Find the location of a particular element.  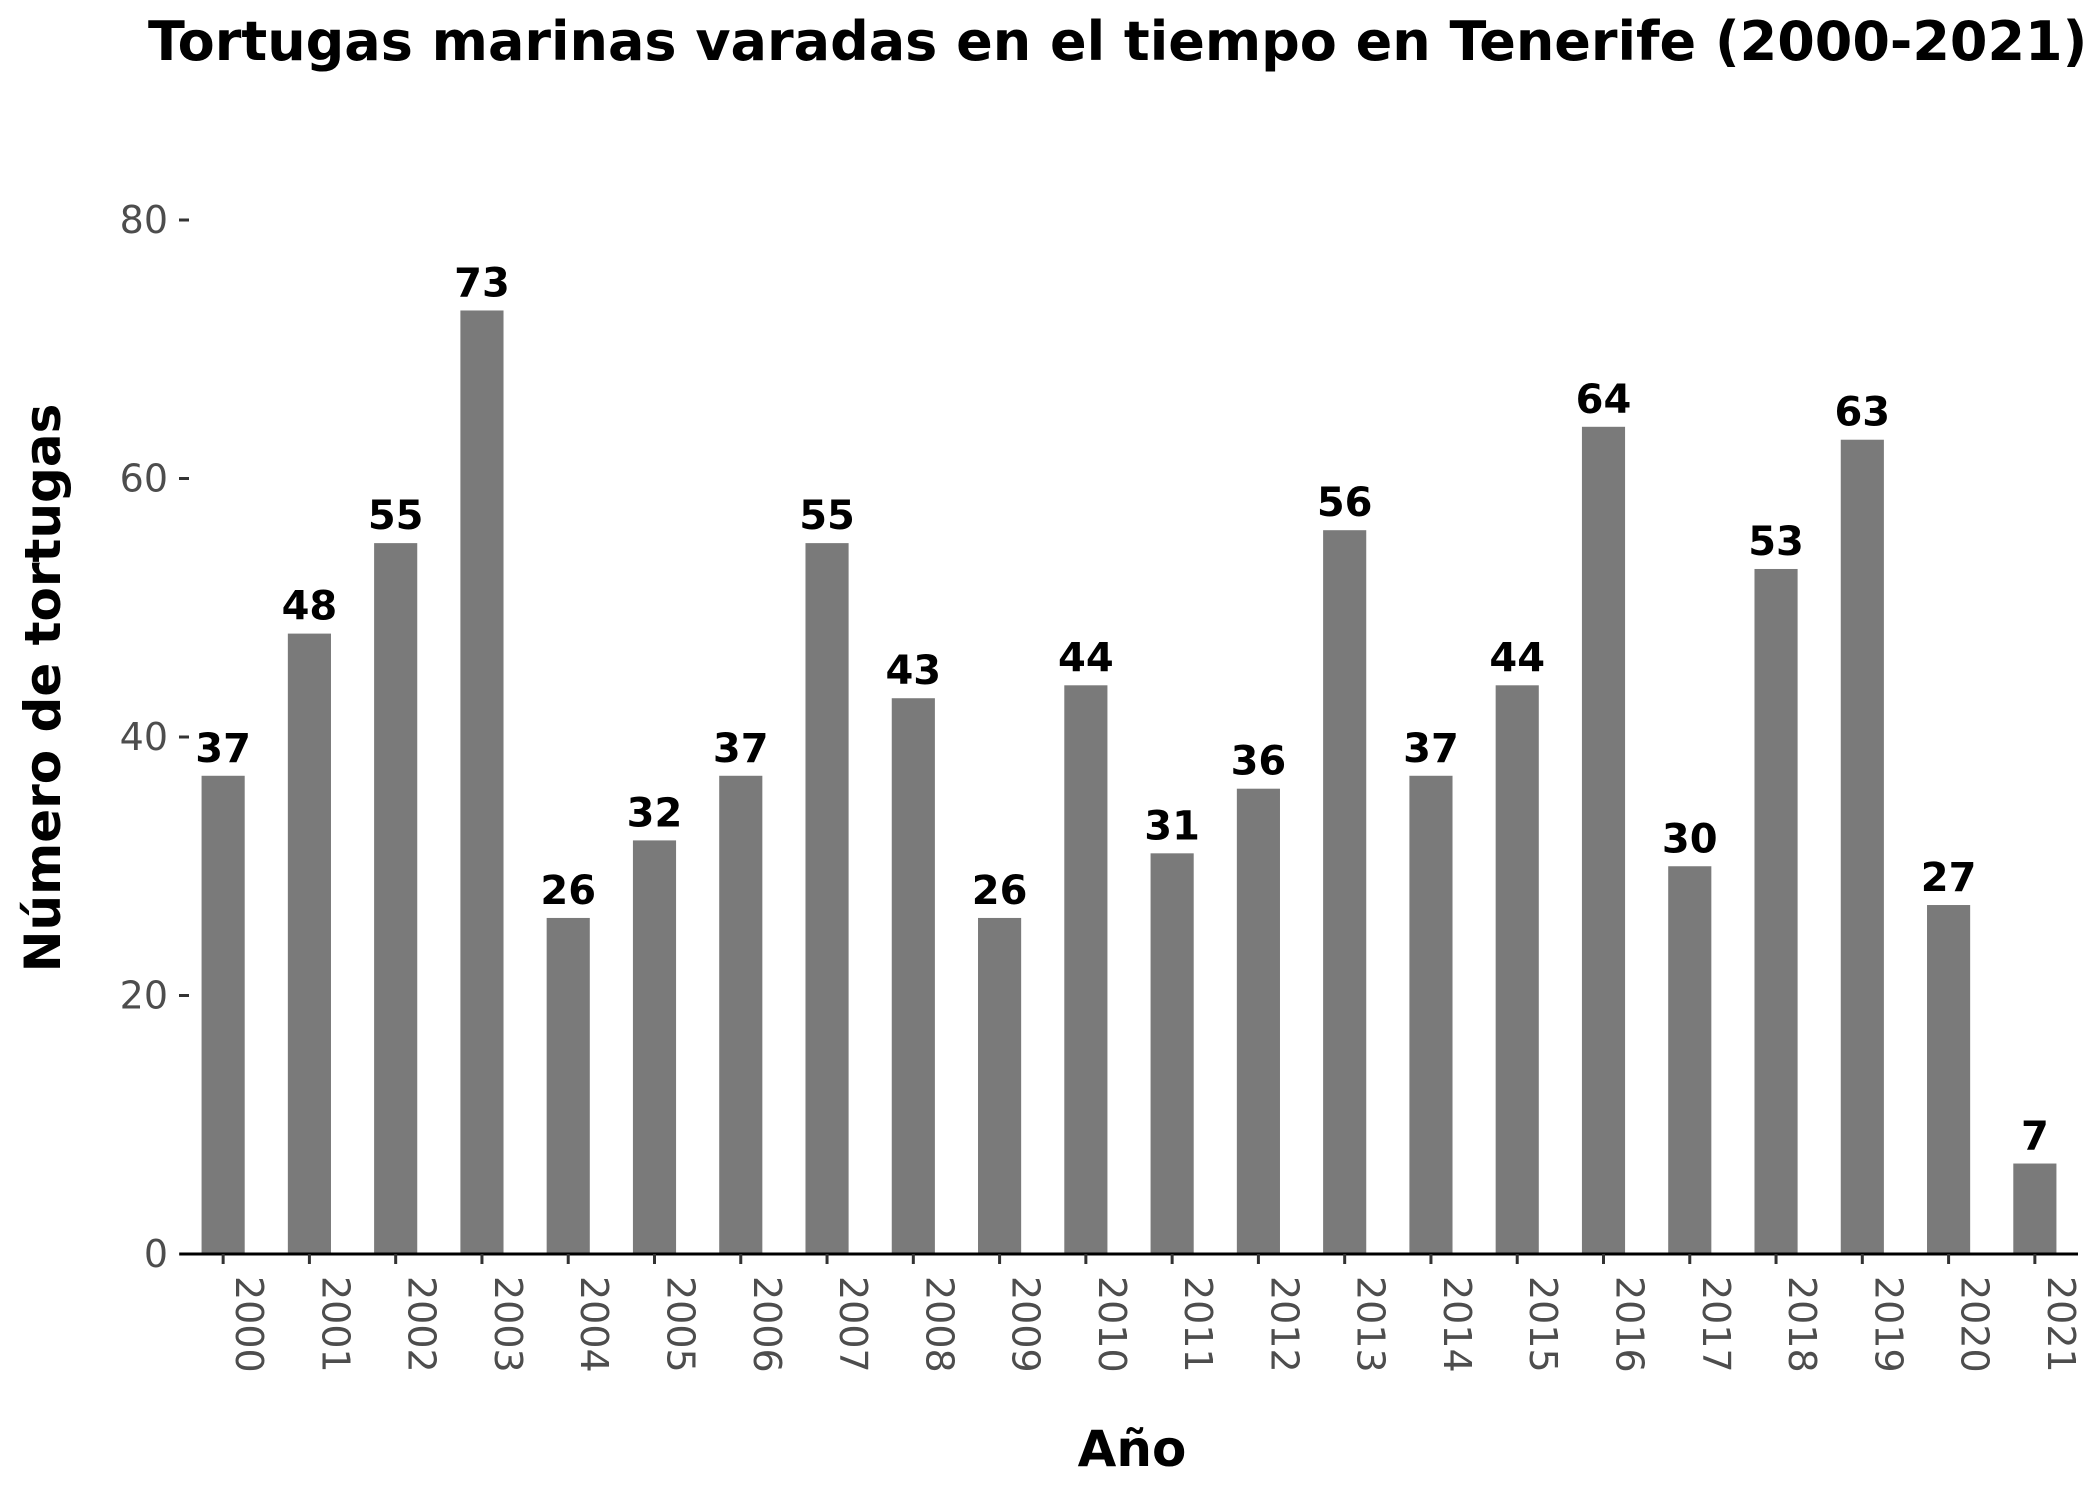

x-tick-label: 2015 is located at coordinates (1543, 1324).